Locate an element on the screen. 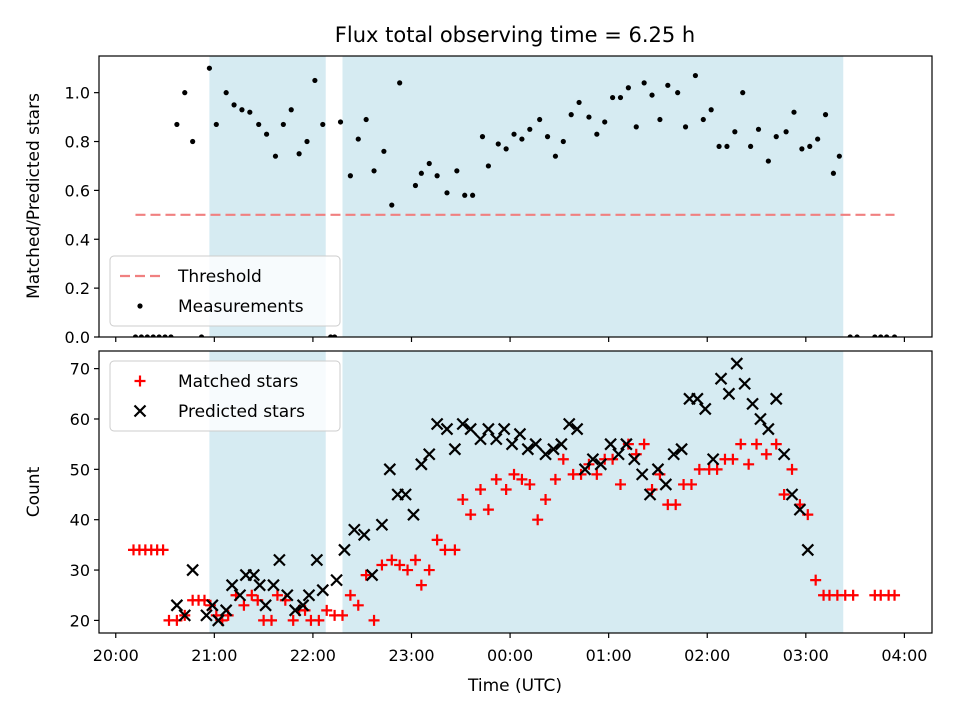 The image size is (960, 720). y-tick-label: 0.6 is located at coordinates (77, 190).